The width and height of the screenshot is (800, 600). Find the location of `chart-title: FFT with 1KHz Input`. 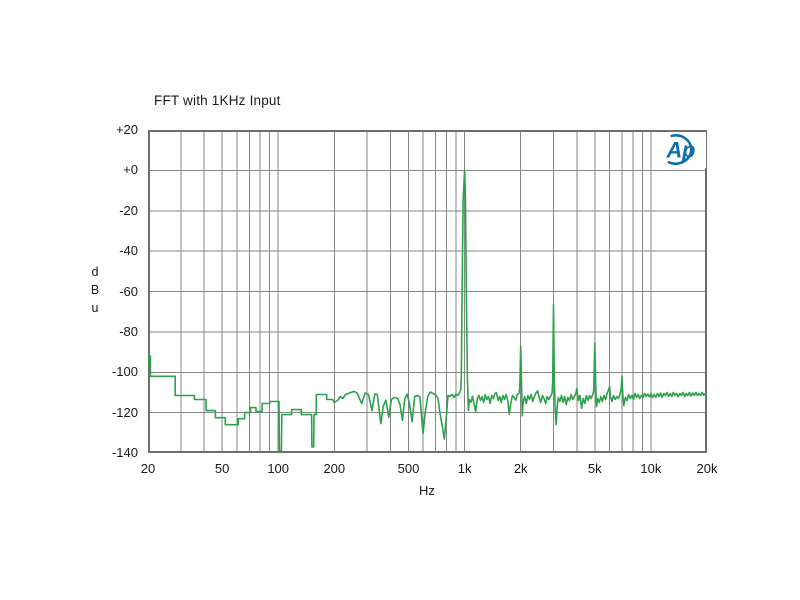

chart-title: FFT with 1KHz Input is located at coordinates (217, 100).